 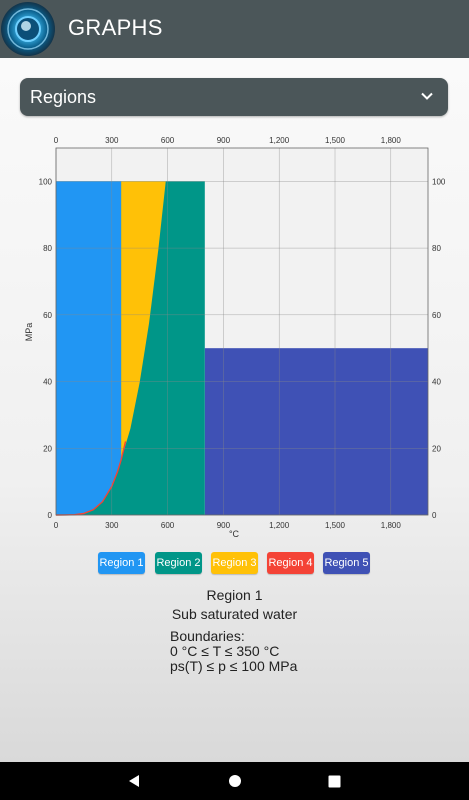 I want to click on x-tick-label-bottom: 1,800, so click(x=391, y=525).